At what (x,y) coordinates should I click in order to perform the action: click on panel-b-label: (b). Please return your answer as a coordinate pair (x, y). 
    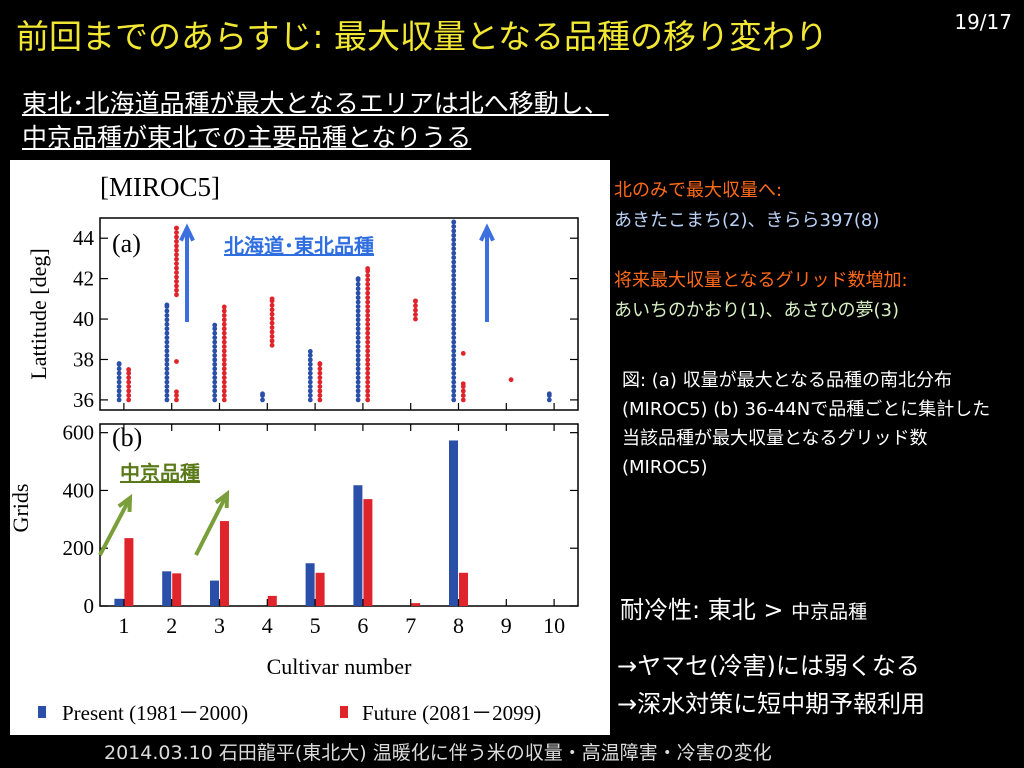
    Looking at the image, I should click on (127, 437).